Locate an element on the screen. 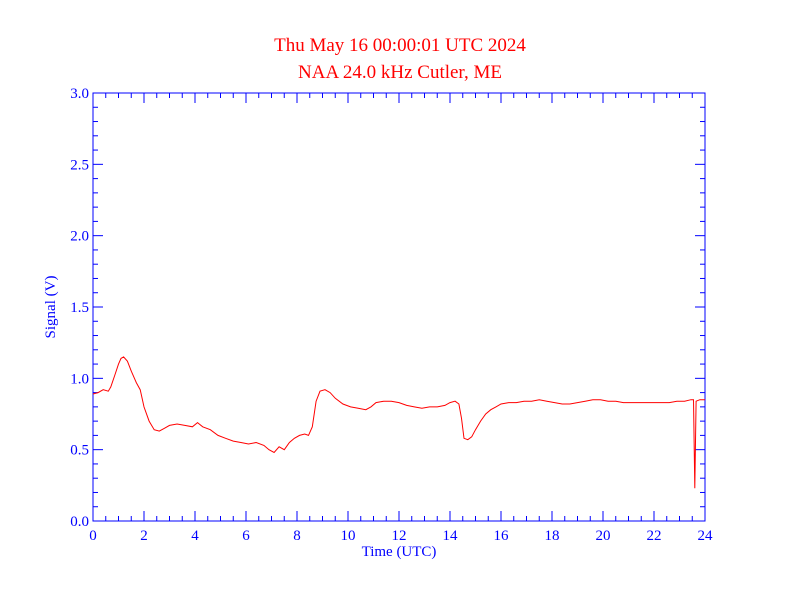  x-tick-label: 2 is located at coordinates (144, 536).